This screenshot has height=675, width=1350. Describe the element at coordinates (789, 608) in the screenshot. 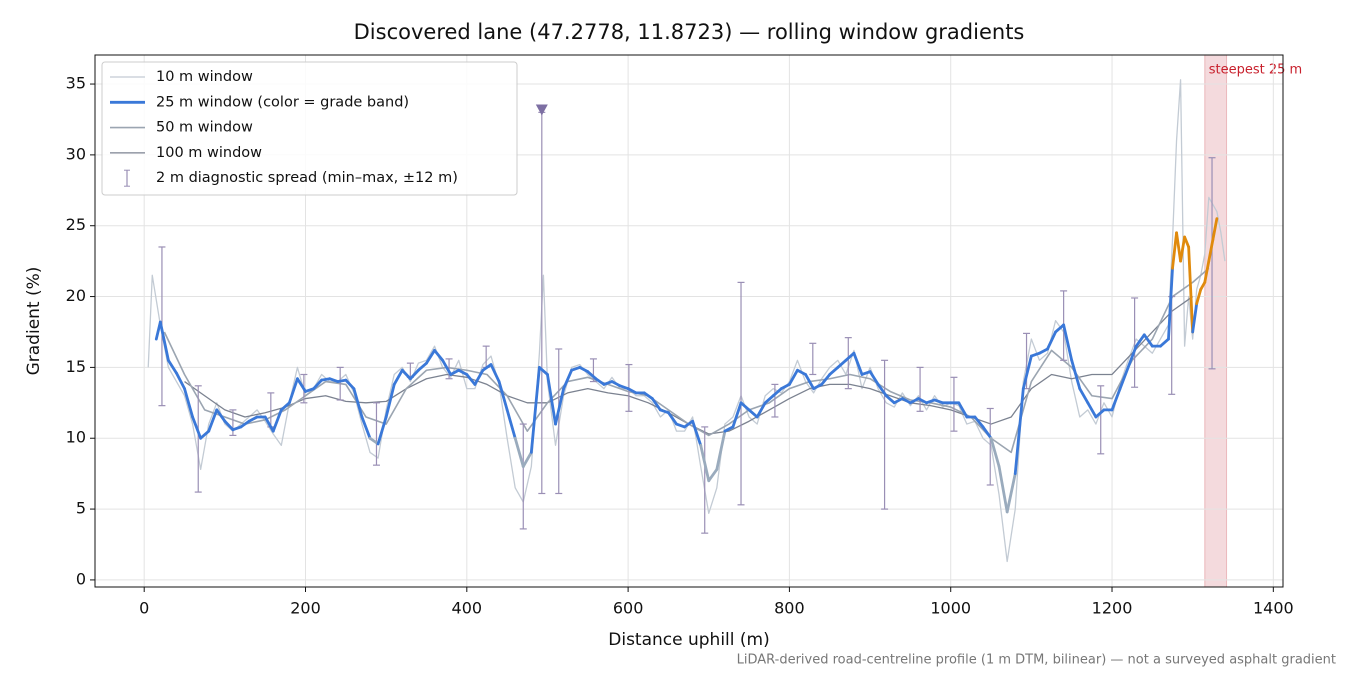

I see `x-tick-label: 800` at that location.